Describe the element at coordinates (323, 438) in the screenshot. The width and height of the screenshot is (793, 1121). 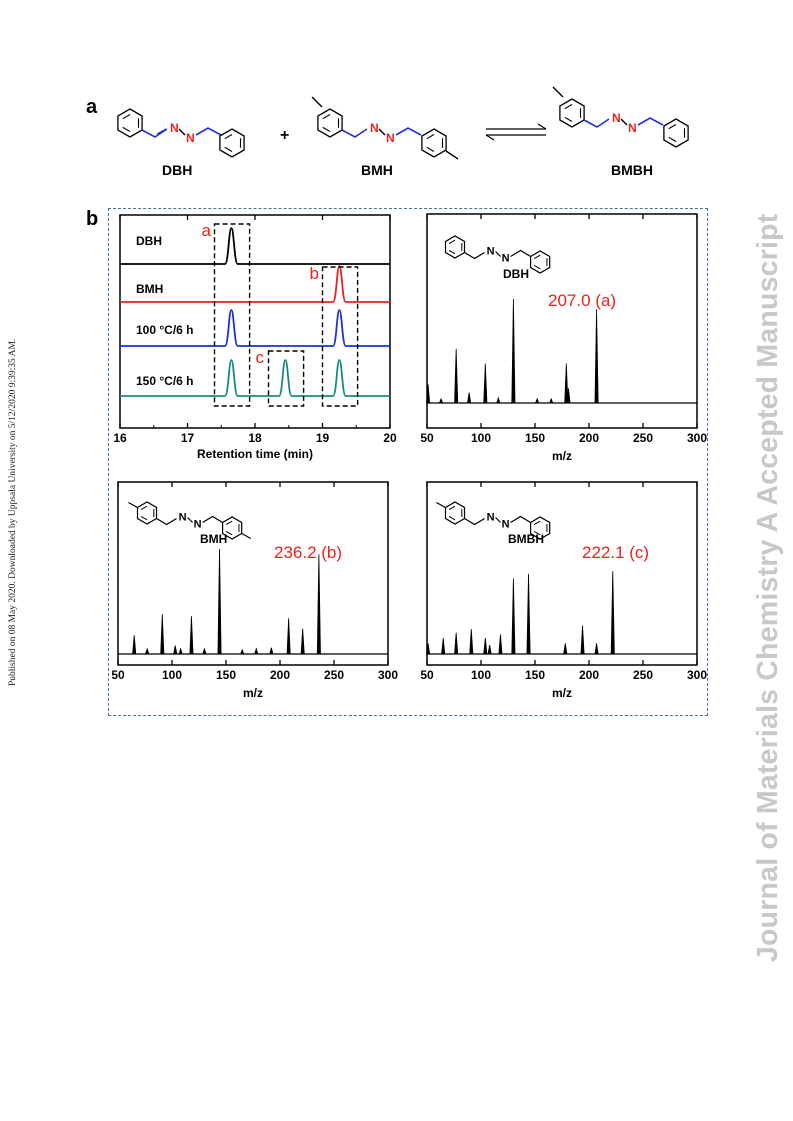
I see `x-tick-label: 19` at that location.